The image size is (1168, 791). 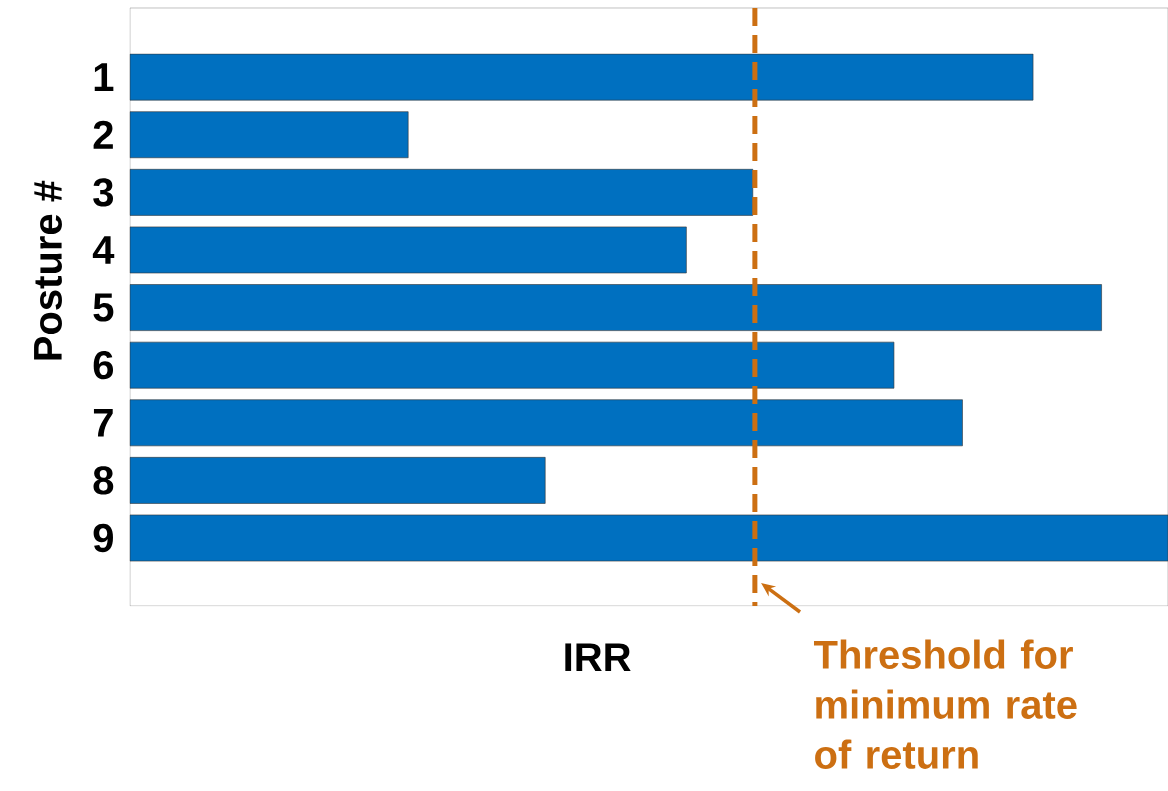 What do you see at coordinates (103, 538) in the screenshot?
I see `y-tick-label: 9` at bounding box center [103, 538].